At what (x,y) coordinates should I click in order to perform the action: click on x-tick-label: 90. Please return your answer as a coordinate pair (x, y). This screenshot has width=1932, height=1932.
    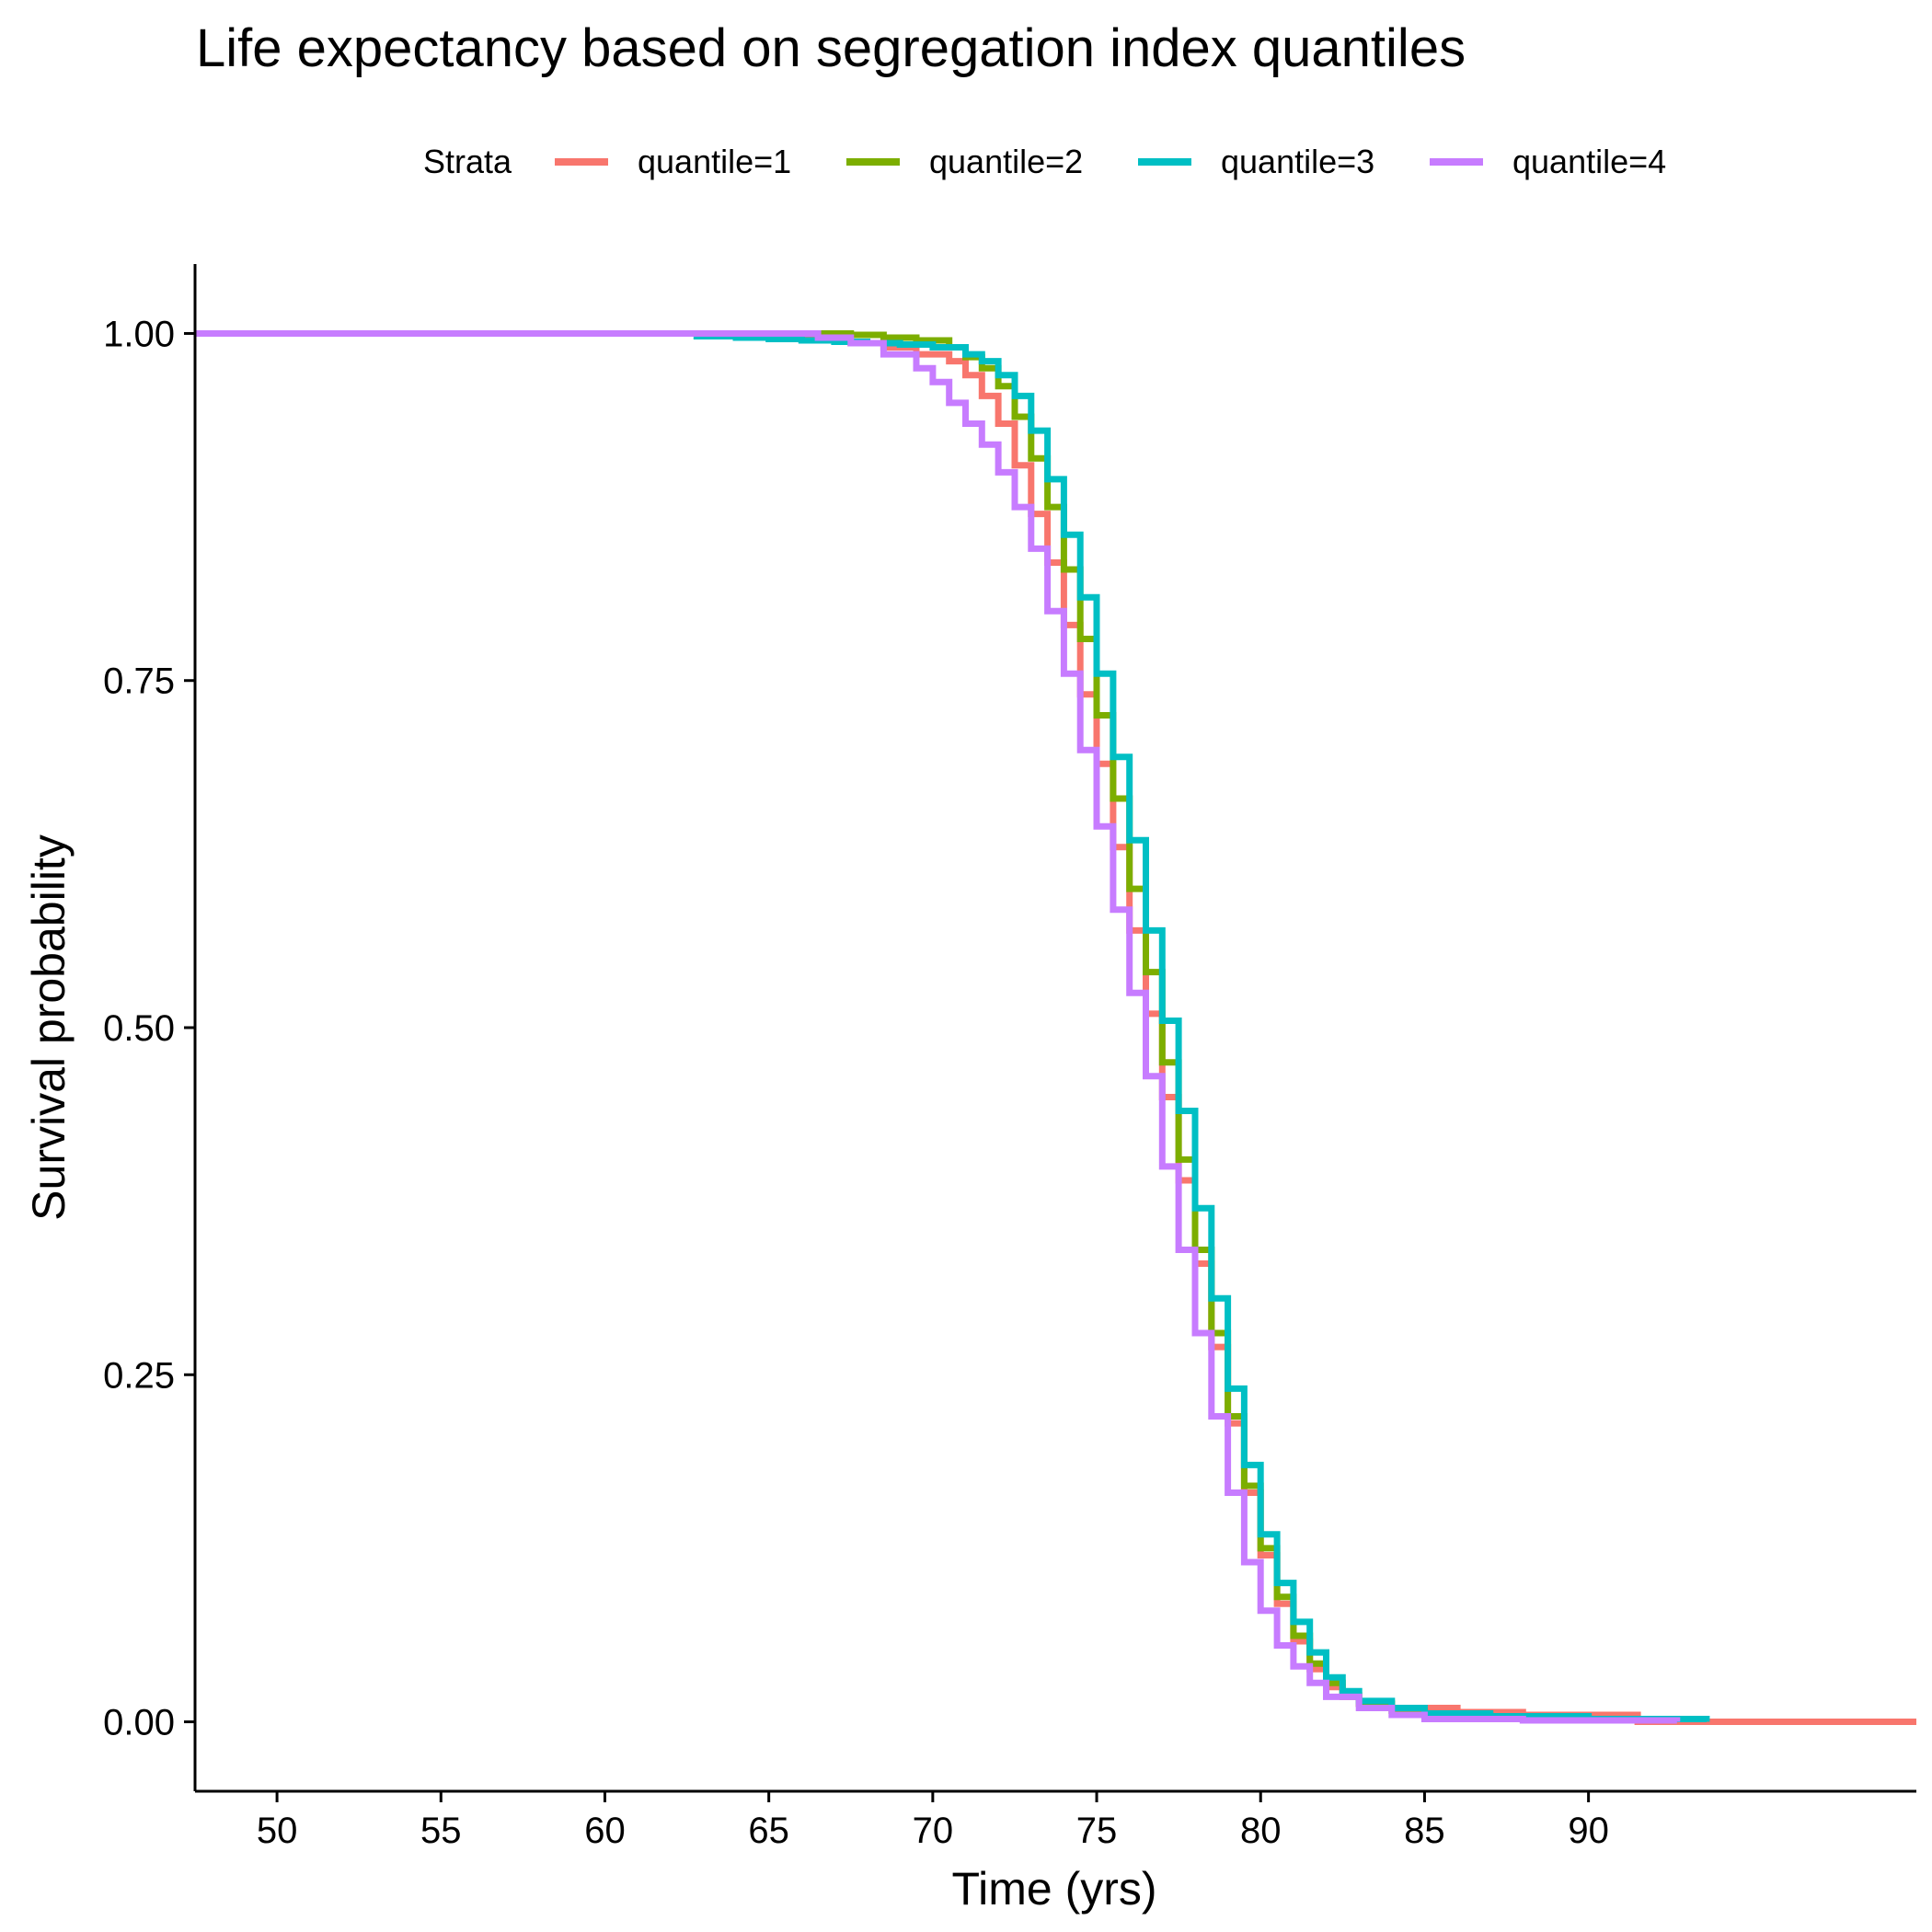
    Looking at the image, I should click on (1588, 1831).